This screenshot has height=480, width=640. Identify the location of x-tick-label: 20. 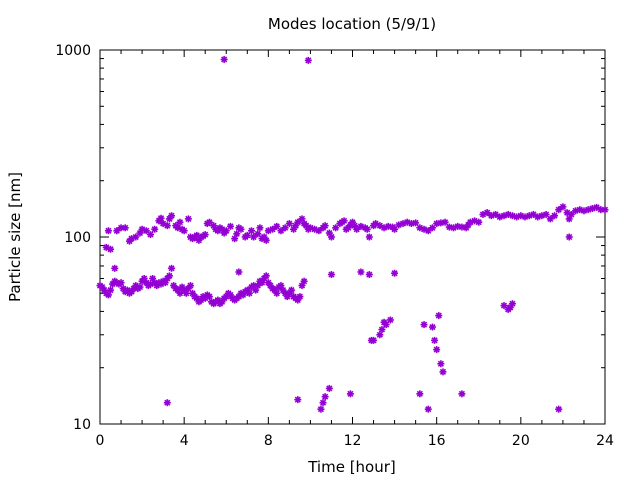
(521, 441).